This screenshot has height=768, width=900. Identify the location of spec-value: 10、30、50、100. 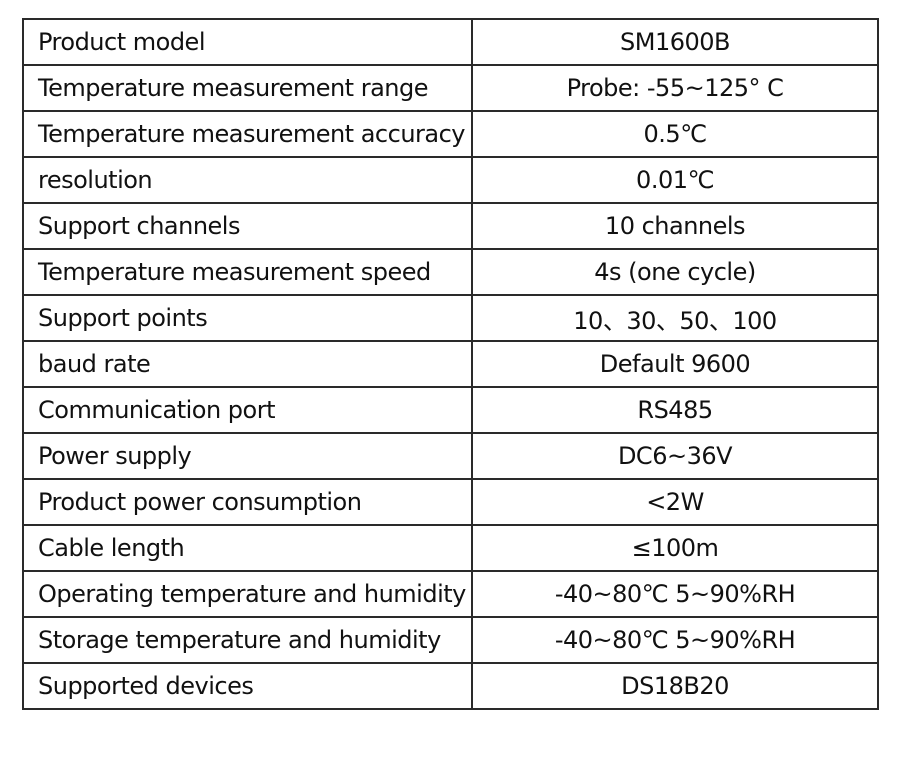
(675, 318).